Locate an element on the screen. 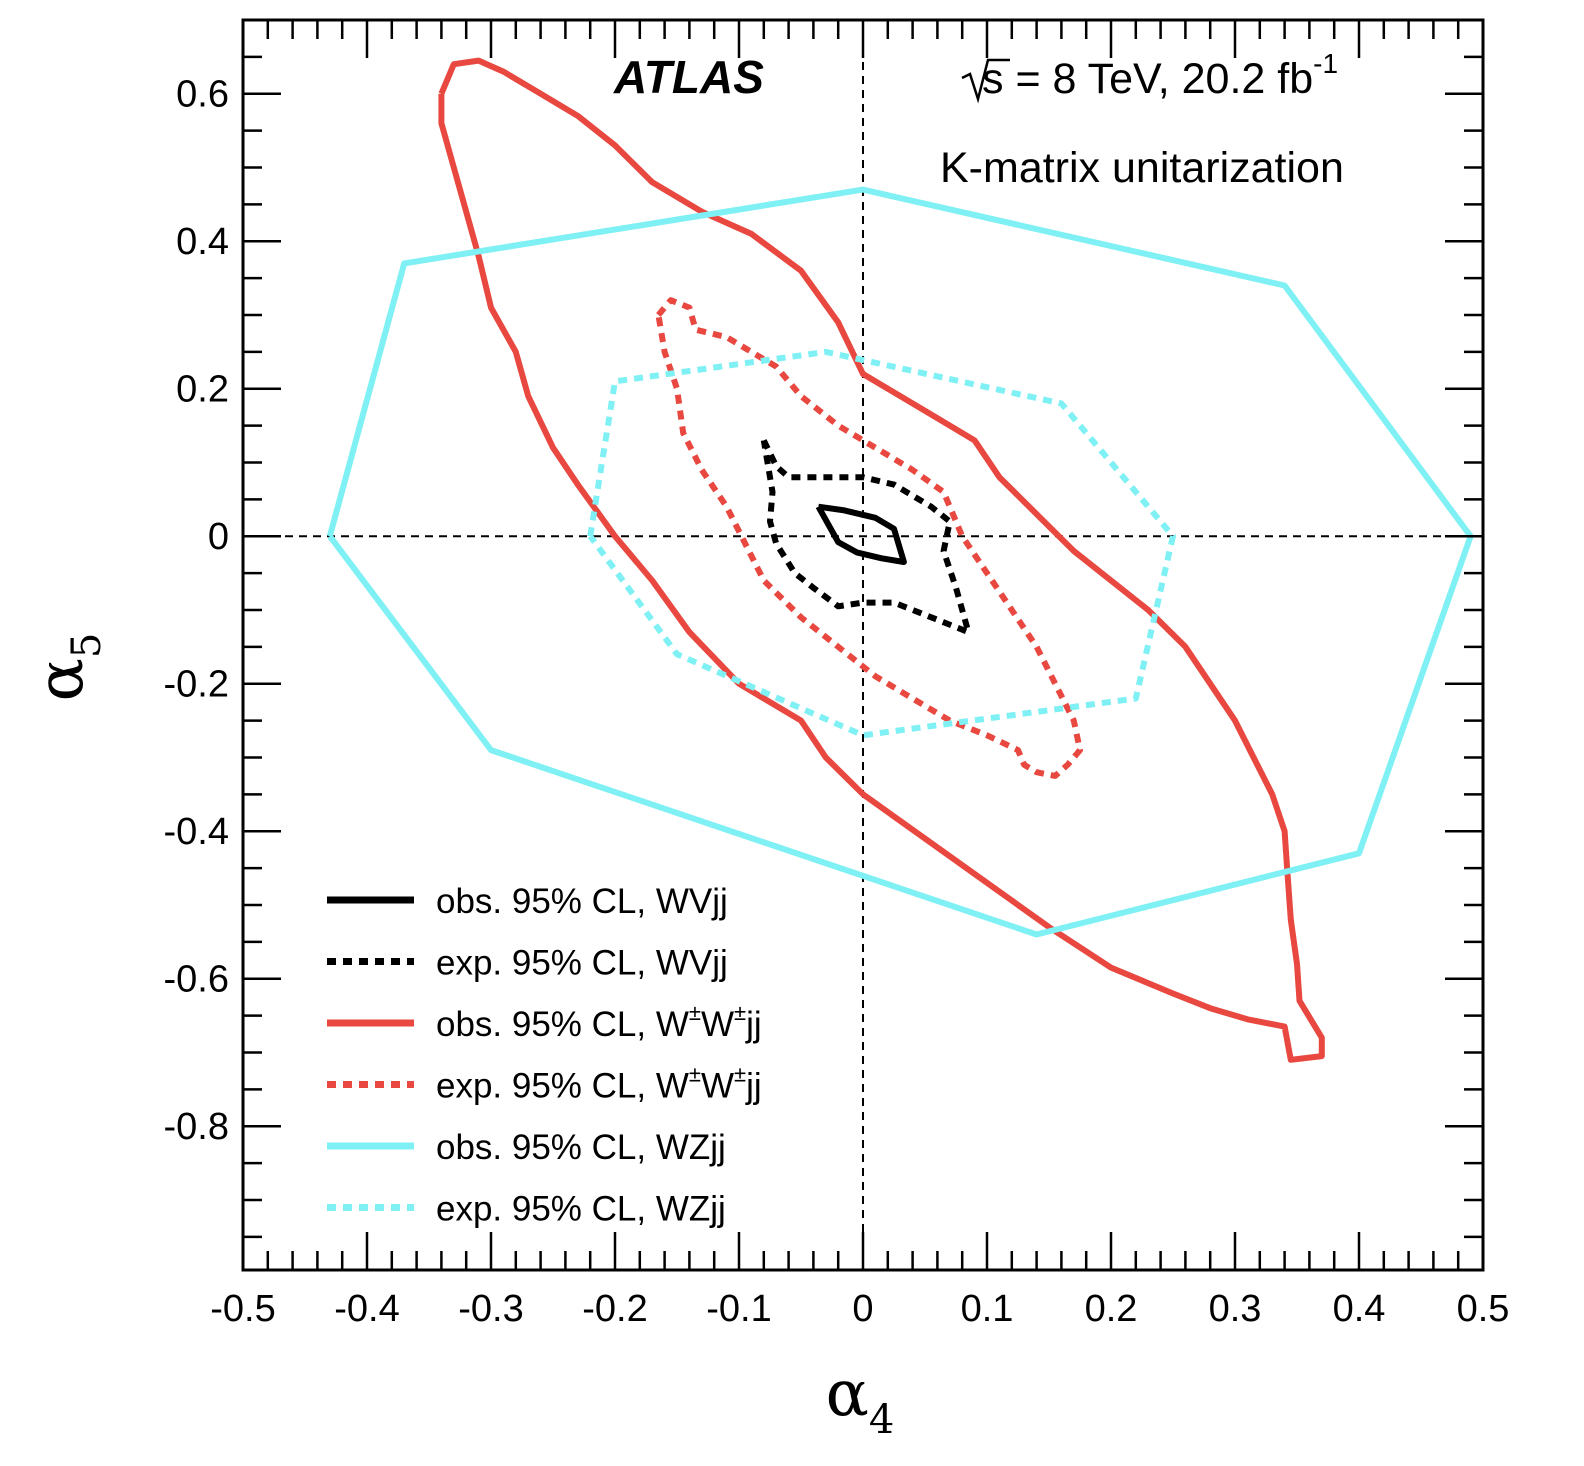 This screenshot has width=1584, height=1466. legend-label-3: obs. 95% CL, W±W±jj is located at coordinates (599, 1022).